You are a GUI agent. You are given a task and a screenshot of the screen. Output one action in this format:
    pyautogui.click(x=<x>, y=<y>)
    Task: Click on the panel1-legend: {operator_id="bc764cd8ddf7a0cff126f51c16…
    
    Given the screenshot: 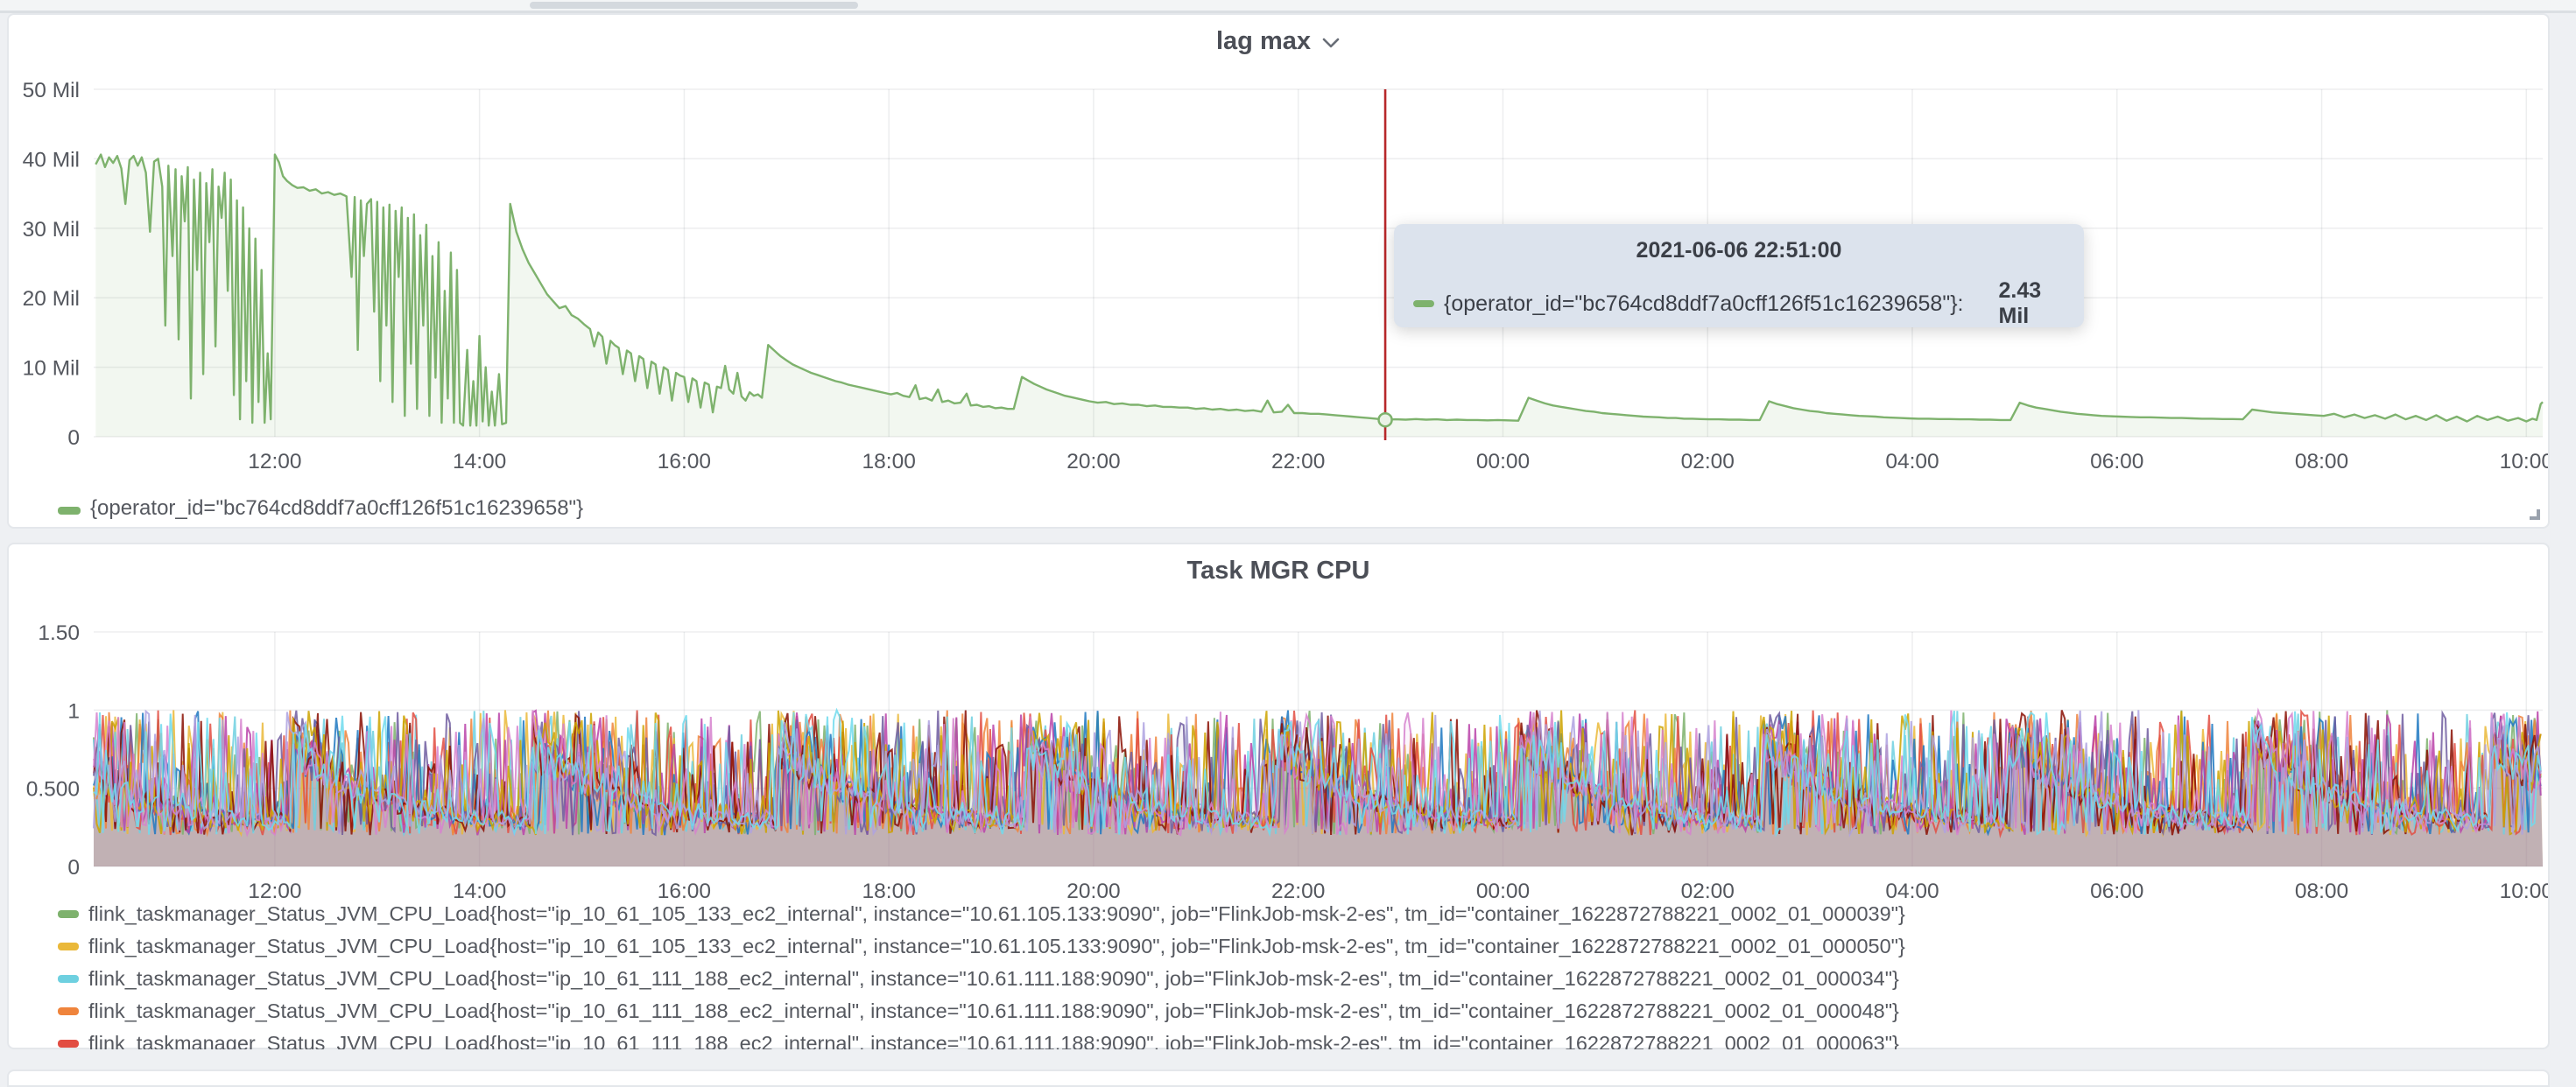 What is the action you would take?
    pyautogui.click(x=320, y=508)
    